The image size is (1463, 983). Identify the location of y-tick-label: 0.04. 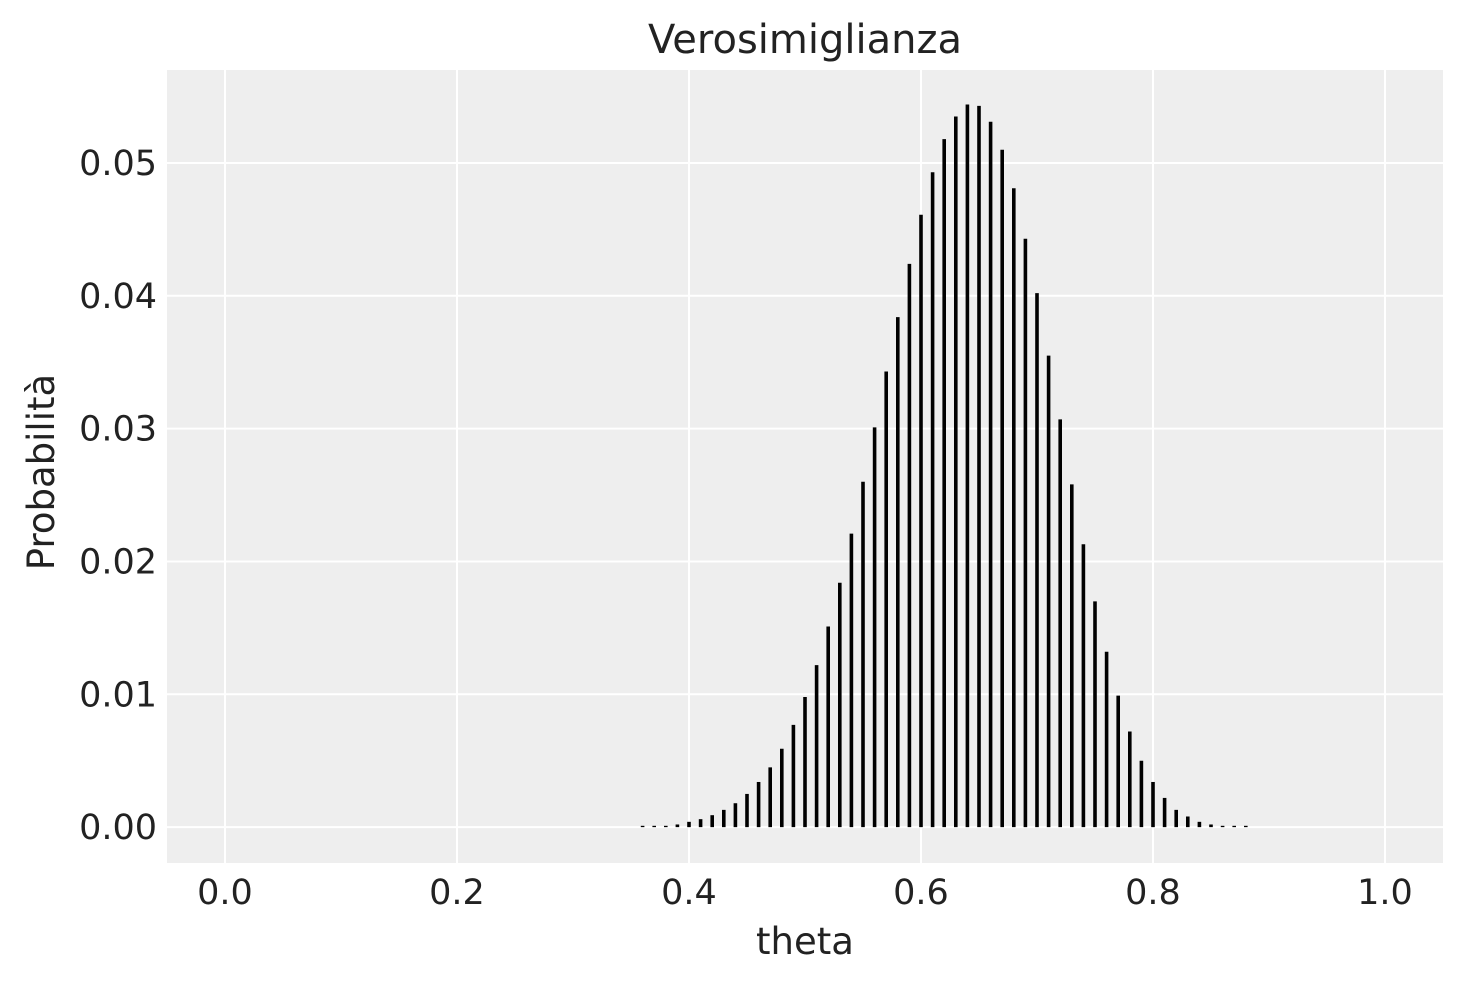
(118, 297).